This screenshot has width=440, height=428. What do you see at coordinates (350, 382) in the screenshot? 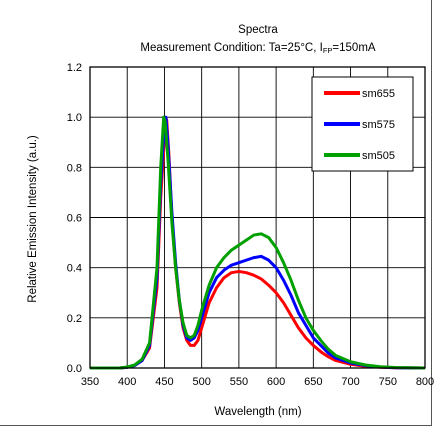
I see `x-tick-label: 700` at bounding box center [350, 382].